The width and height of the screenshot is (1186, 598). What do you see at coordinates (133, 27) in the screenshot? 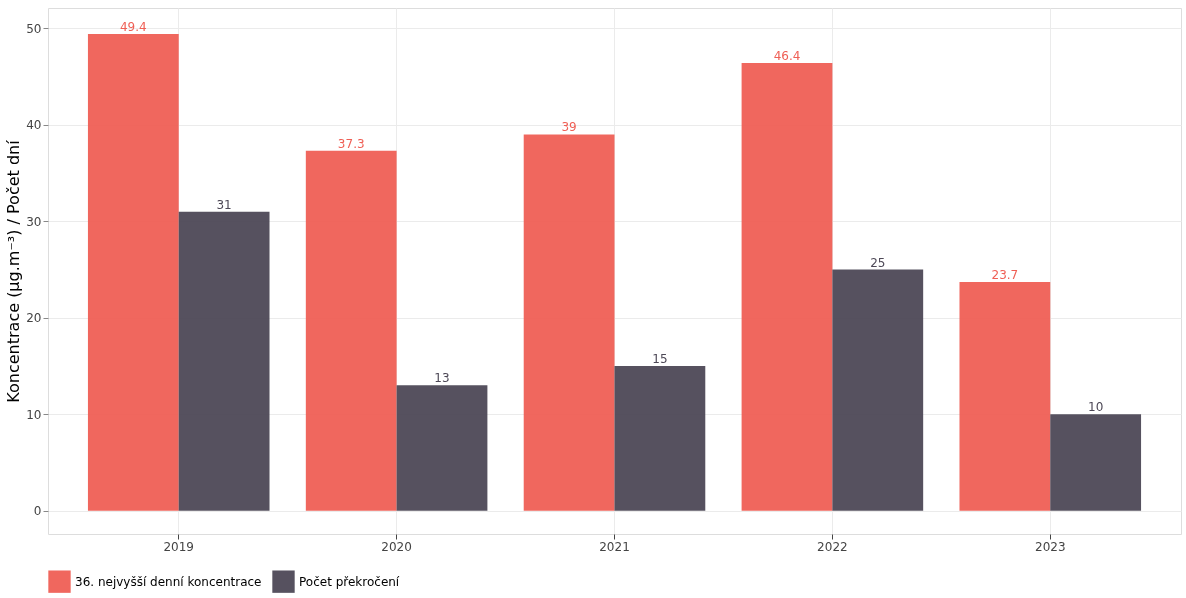
I see `data-label: 49.4` at bounding box center [133, 27].